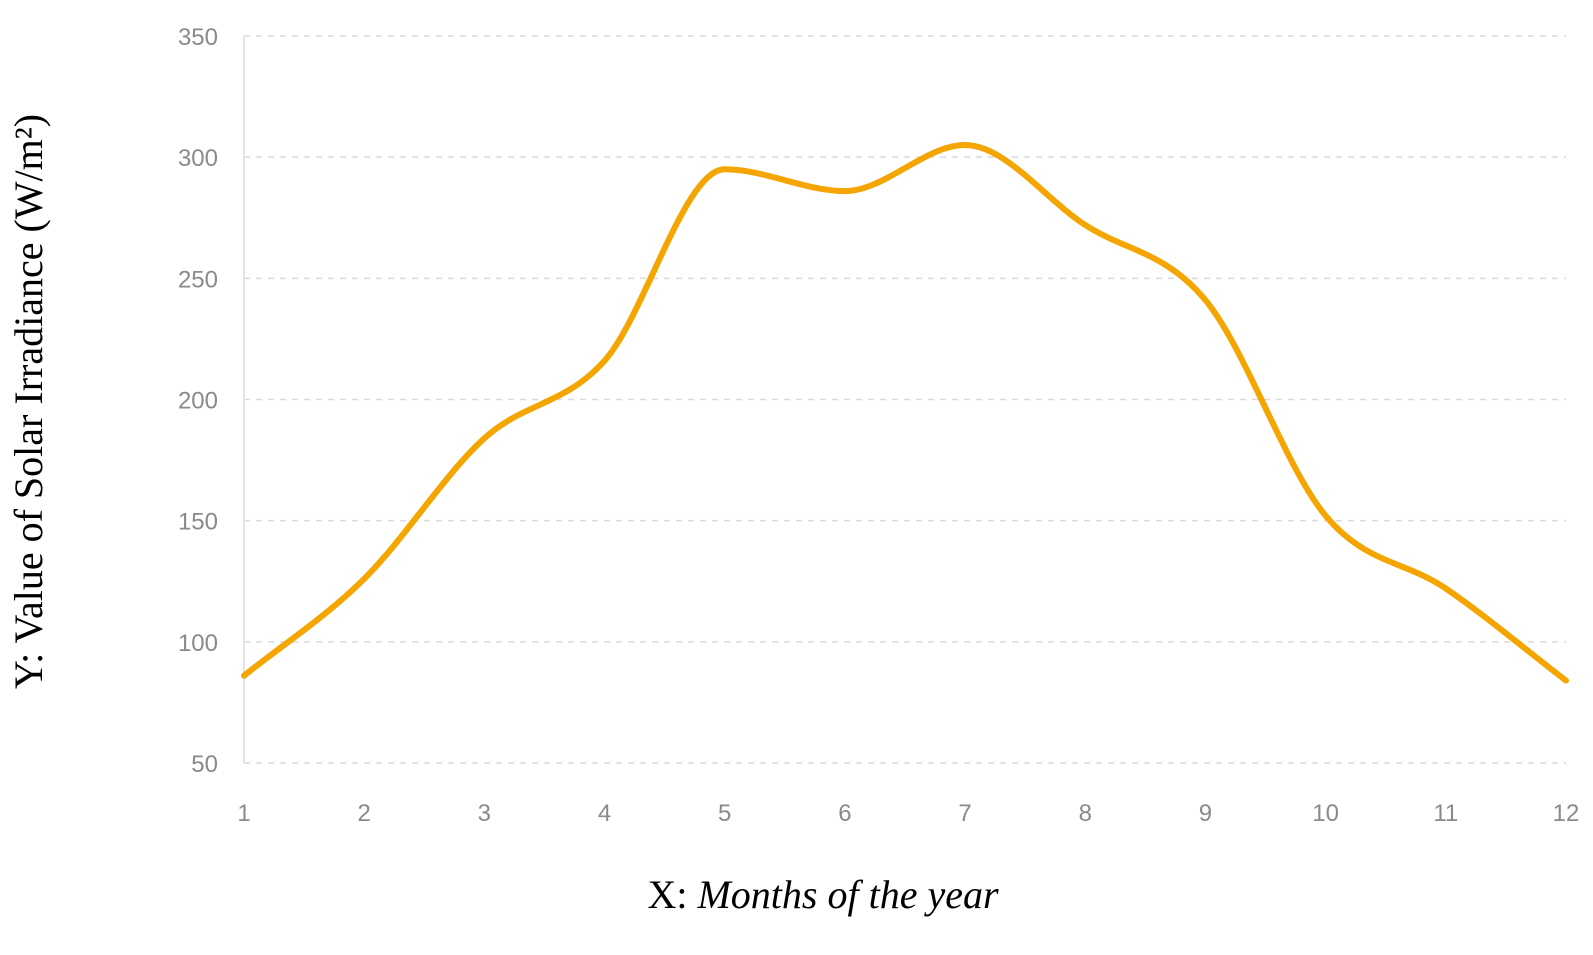 The image size is (1593, 955). I want to click on x-axis-title: X: Months of the year, so click(822, 894).